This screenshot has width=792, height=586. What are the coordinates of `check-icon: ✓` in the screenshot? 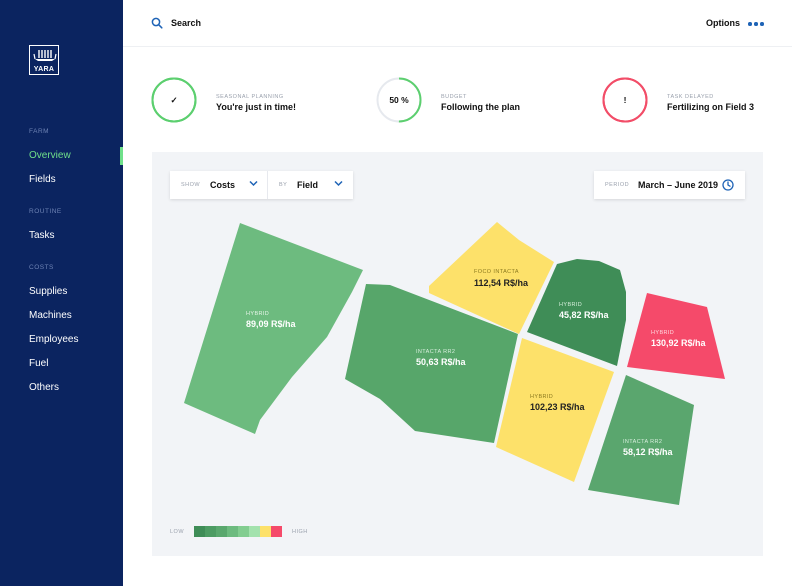 It's located at (174, 99).